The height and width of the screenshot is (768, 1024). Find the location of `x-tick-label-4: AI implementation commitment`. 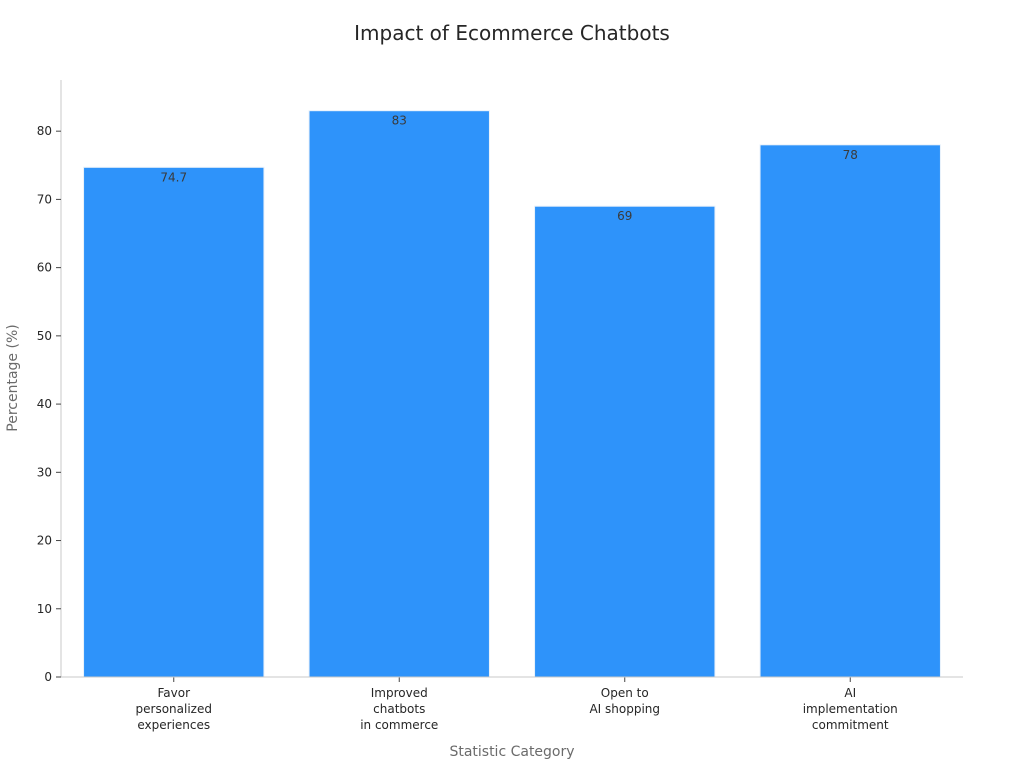

x-tick-label-4: AI implementation commitment is located at coordinates (850, 709).